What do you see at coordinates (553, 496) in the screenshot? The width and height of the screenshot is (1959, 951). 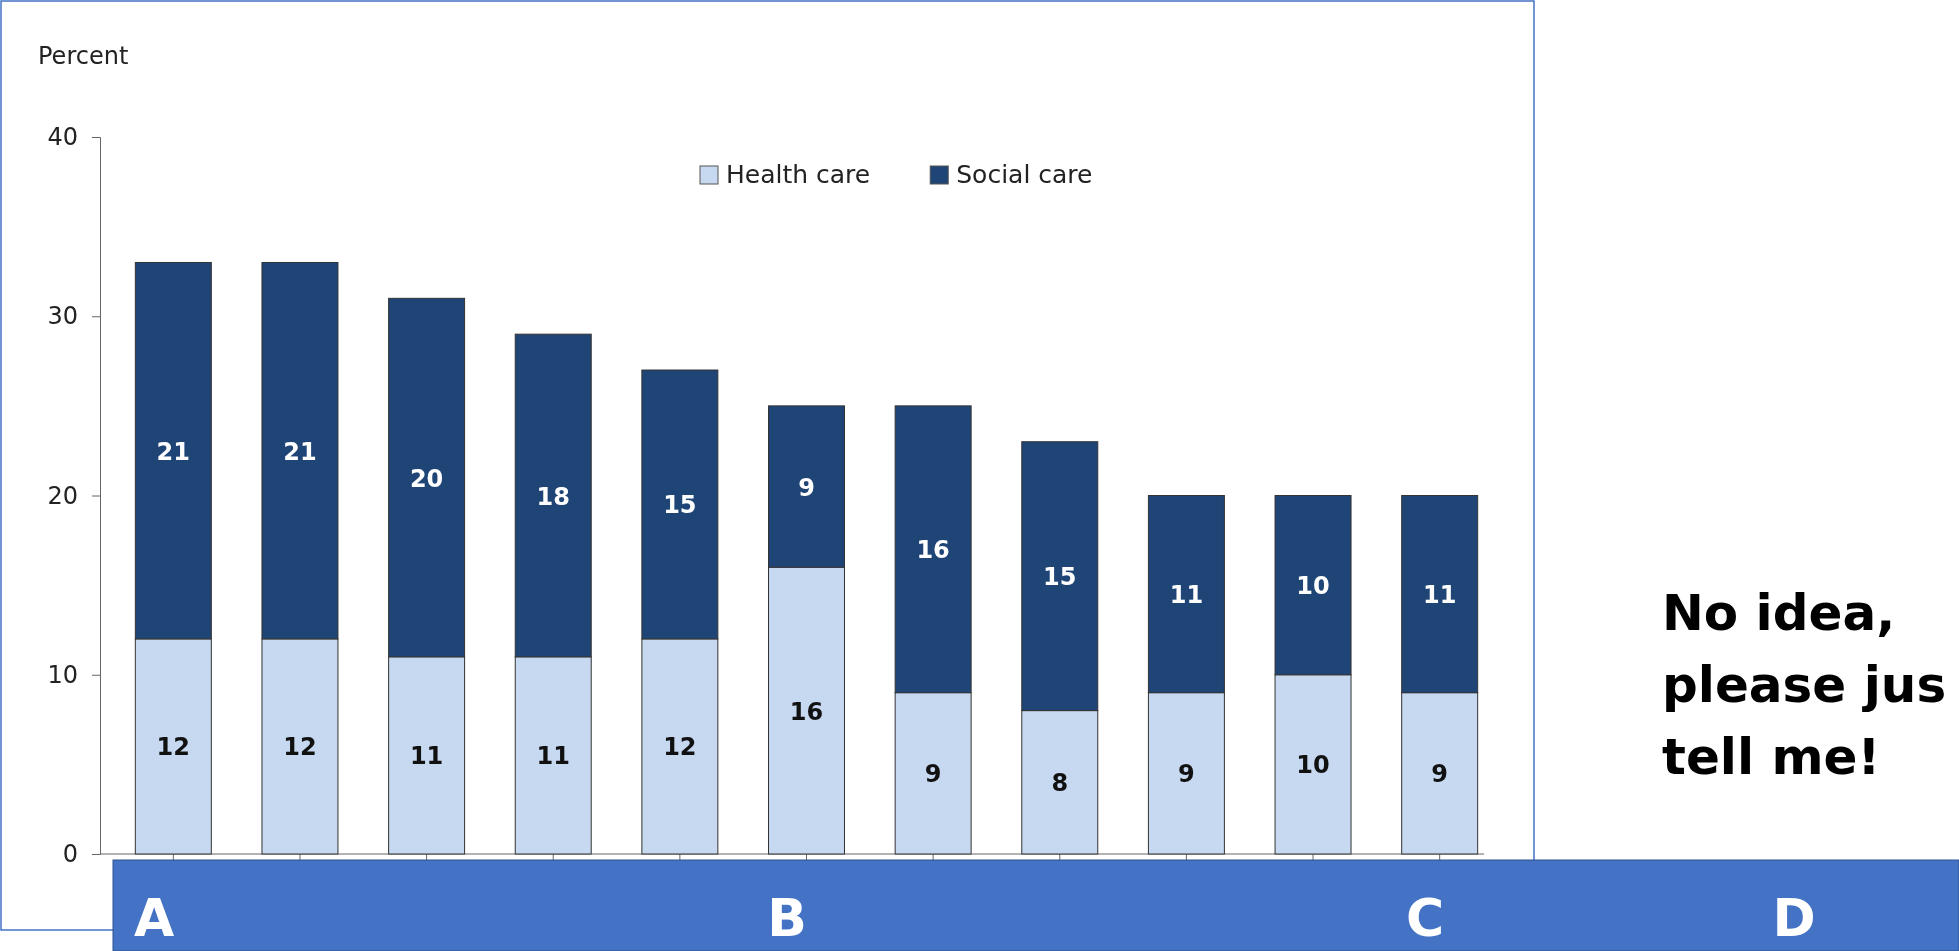 I see `data-label: 18` at bounding box center [553, 496].